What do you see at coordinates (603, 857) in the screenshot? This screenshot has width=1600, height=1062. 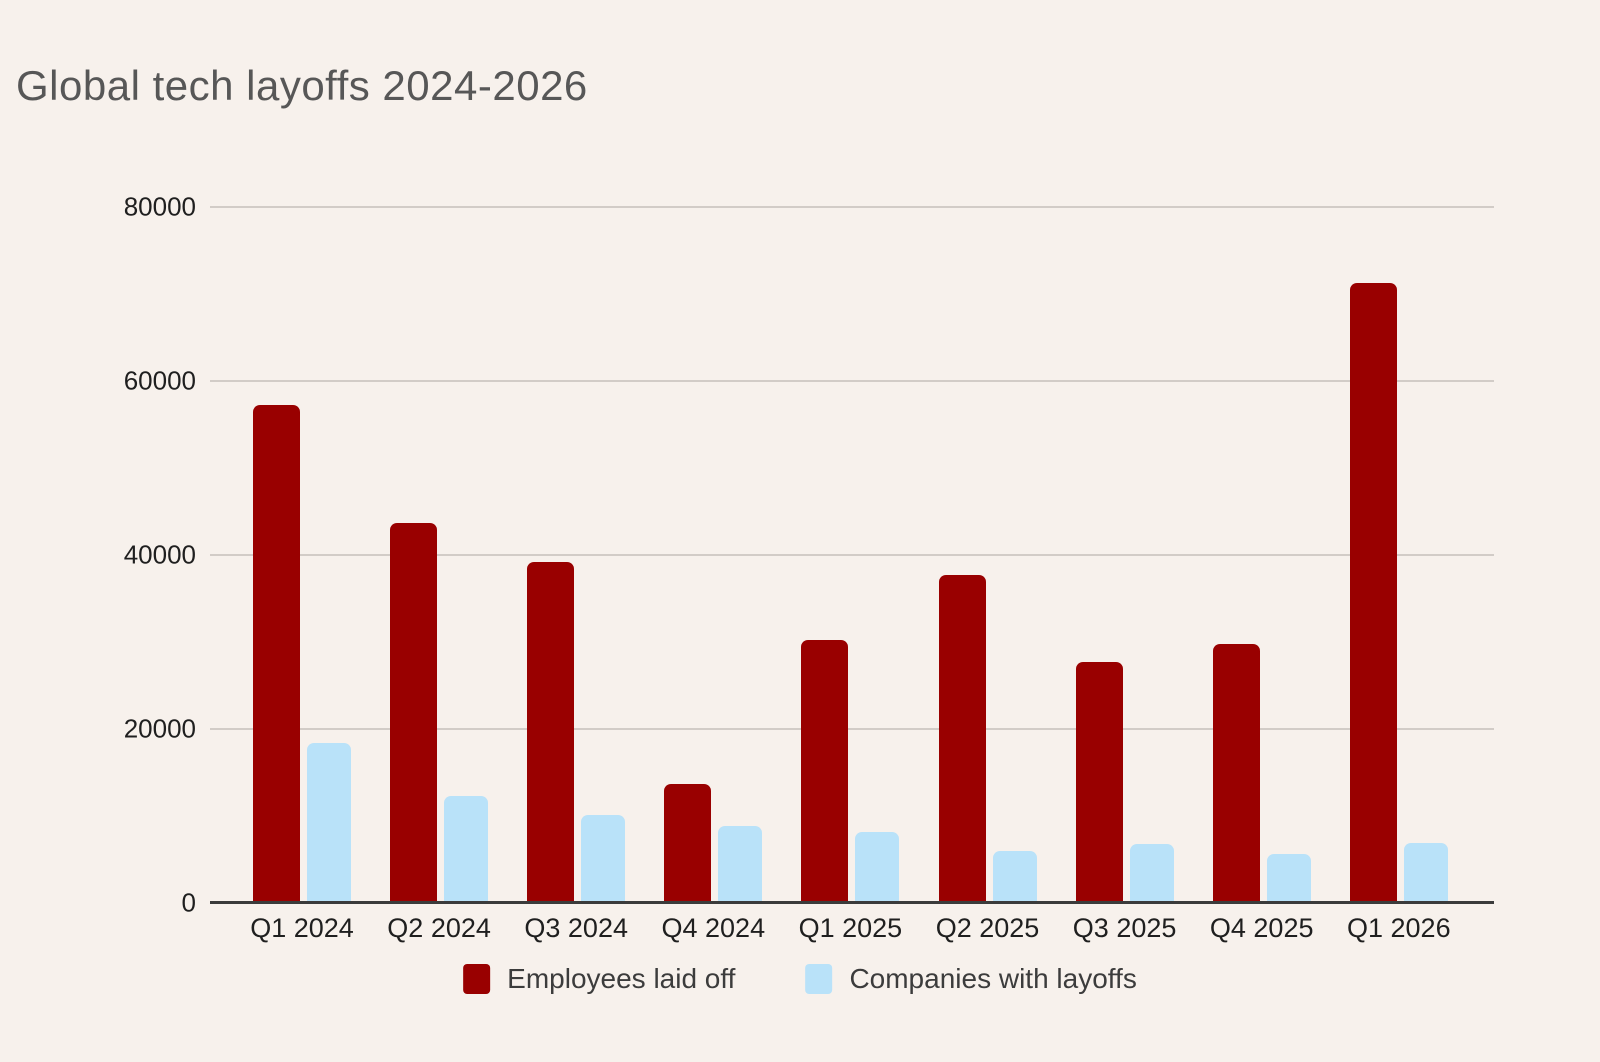 I see `bar-companies-with-layoffs-q3-2024` at bounding box center [603, 857].